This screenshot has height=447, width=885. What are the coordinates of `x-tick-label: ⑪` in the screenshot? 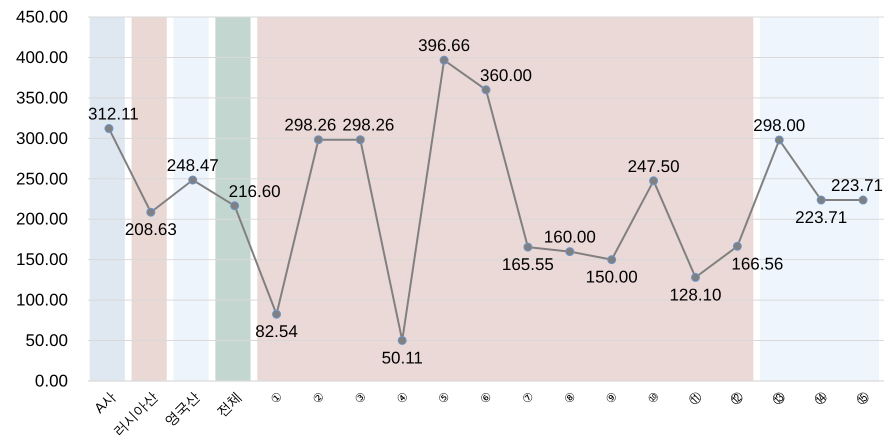 It's located at (695, 398).